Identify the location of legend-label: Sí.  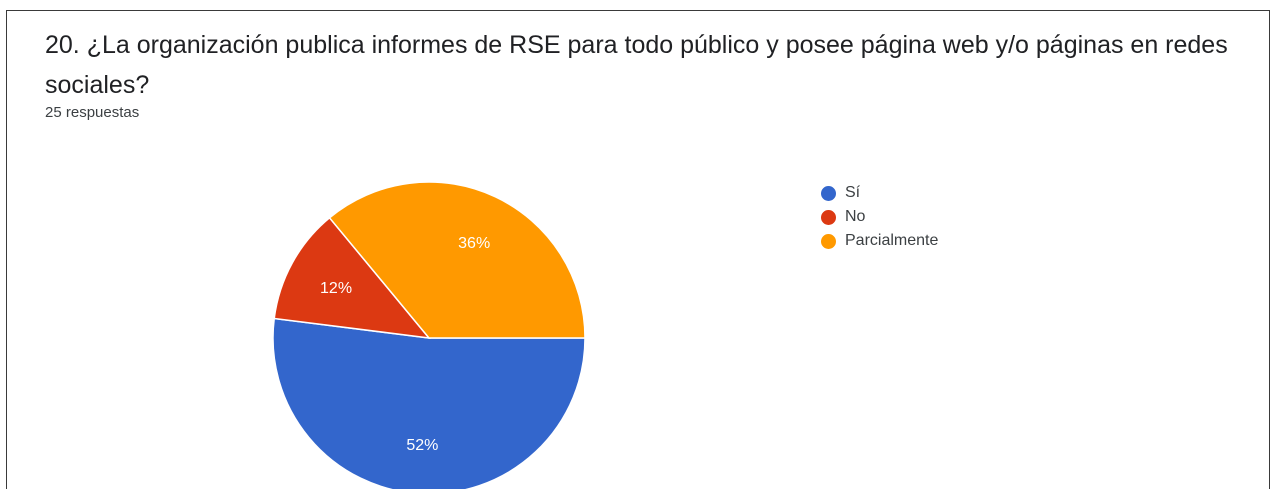
(853, 192).